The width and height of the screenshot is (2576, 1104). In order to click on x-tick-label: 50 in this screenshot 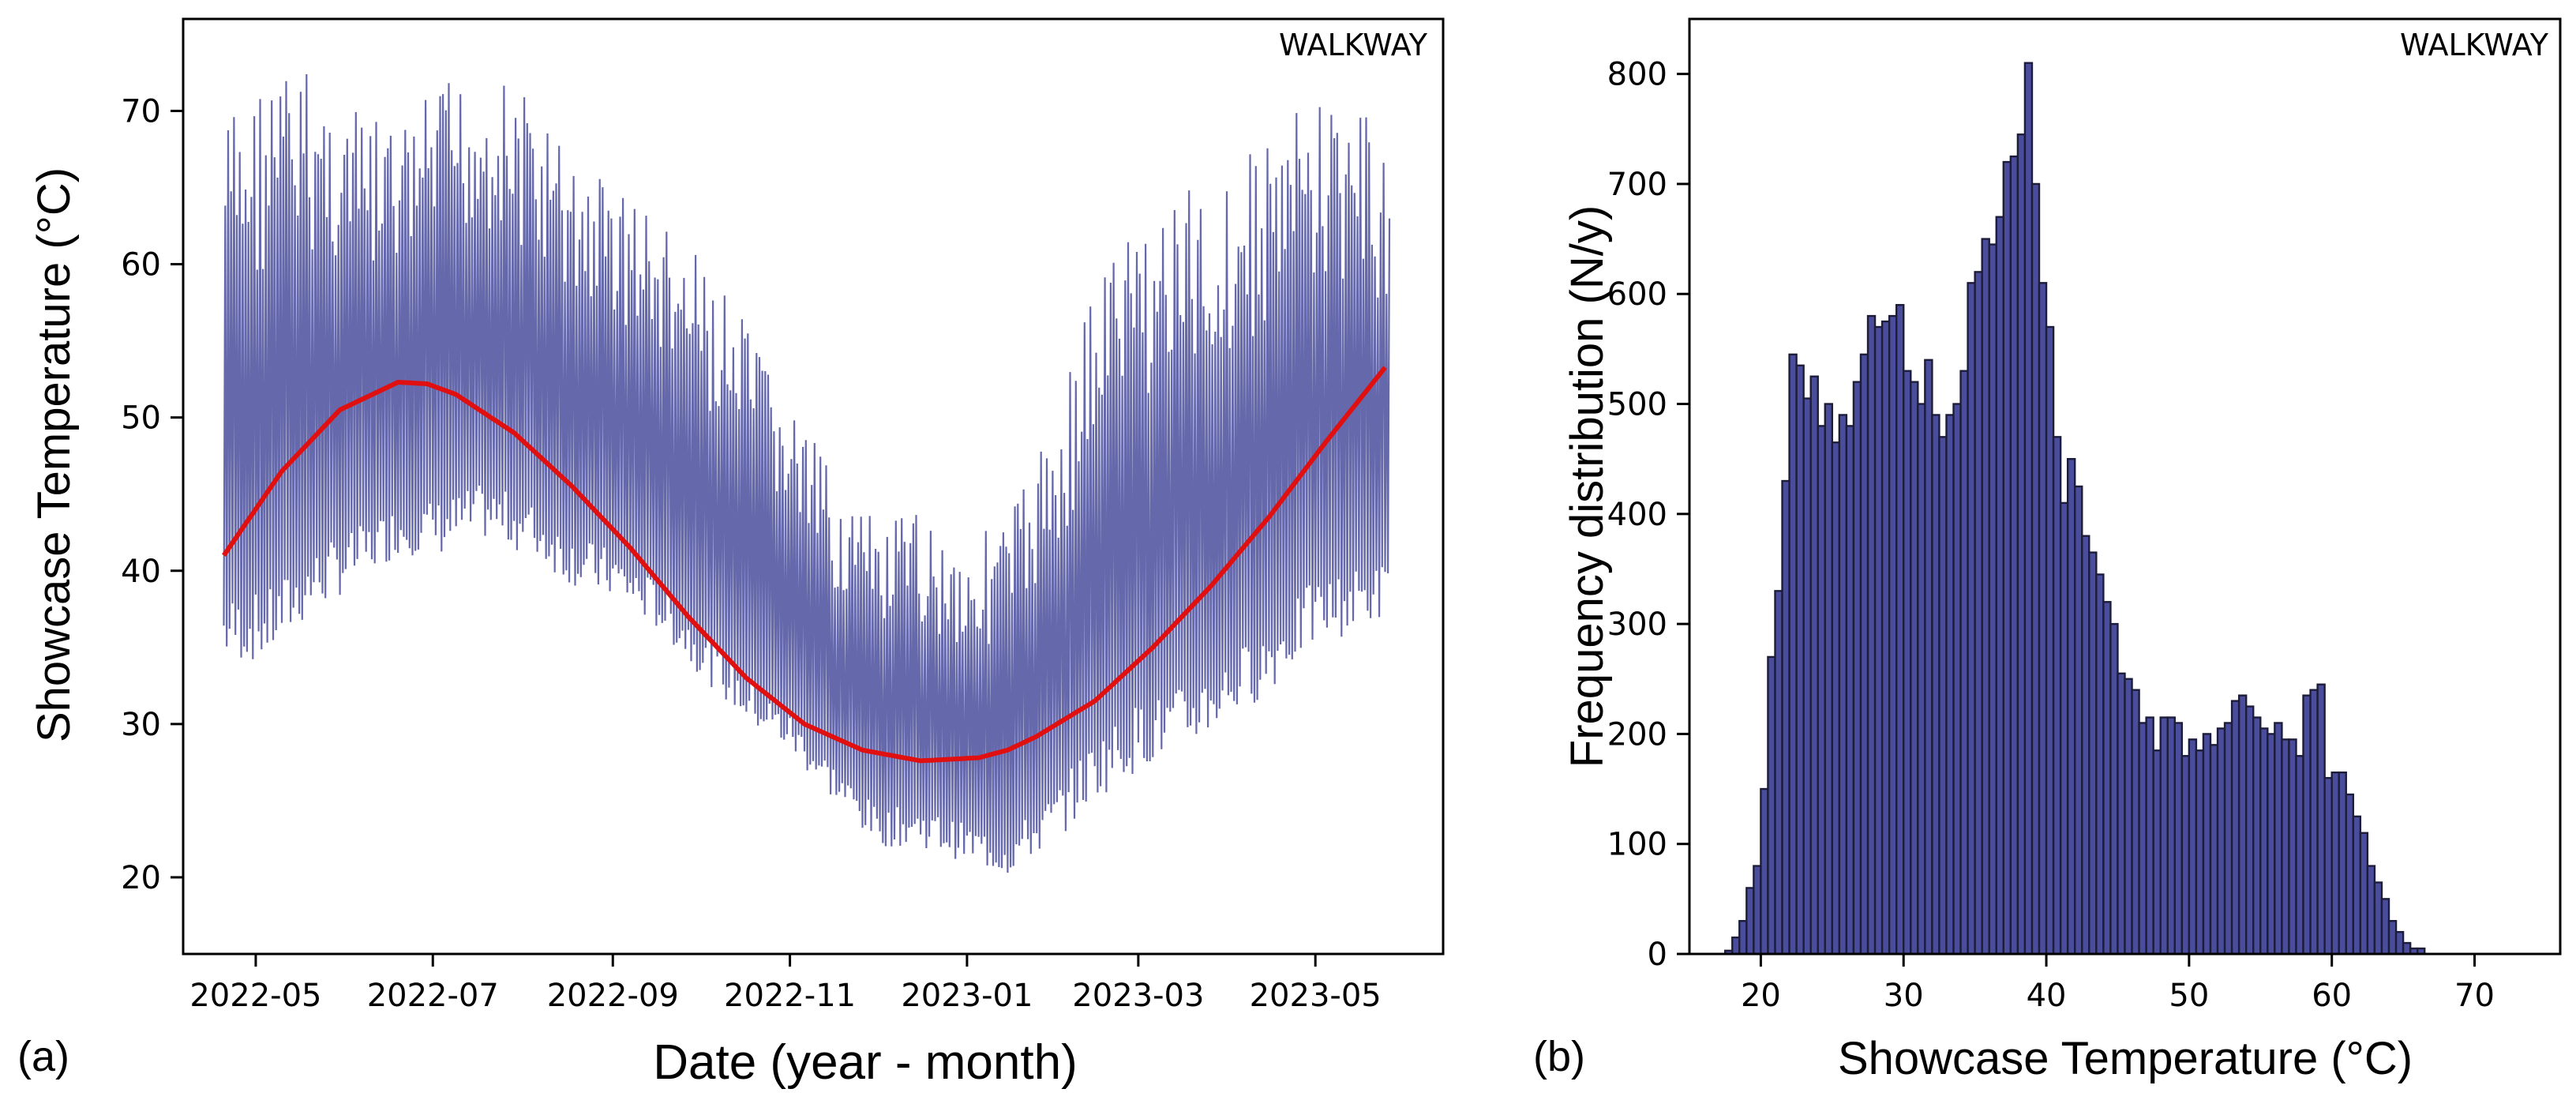, I will do `click(2189, 996)`.